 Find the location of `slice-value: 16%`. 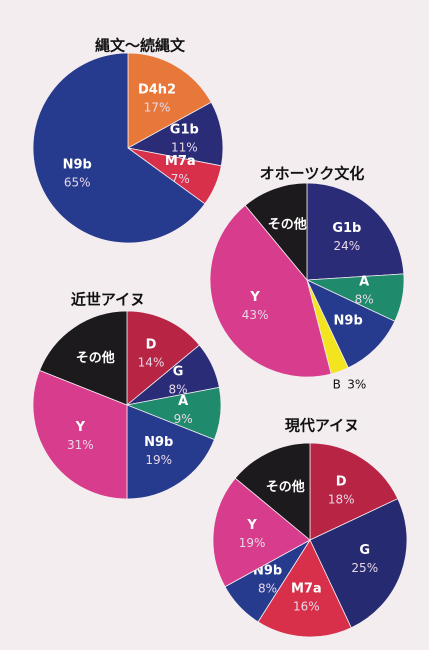

slice-value: 16% is located at coordinates (306, 607).